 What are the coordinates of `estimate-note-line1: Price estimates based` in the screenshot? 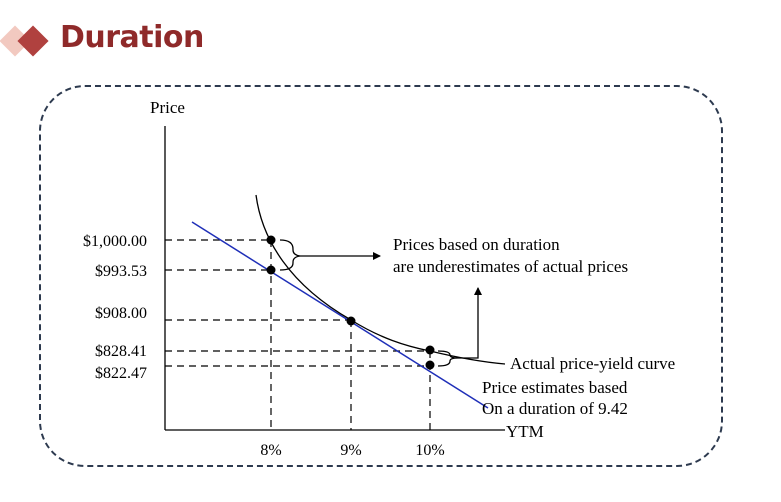 It's located at (555, 387).